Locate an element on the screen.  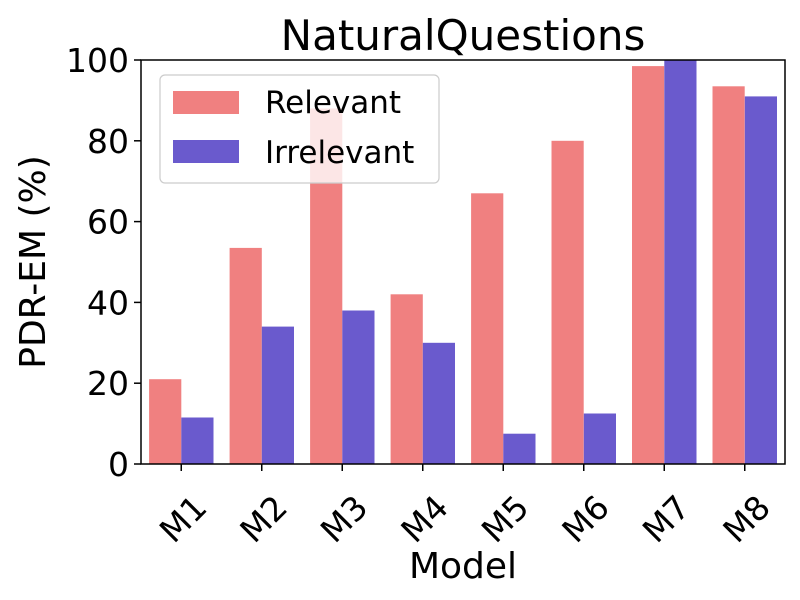
bar-irrelevant-m5 is located at coordinates (519, 448).